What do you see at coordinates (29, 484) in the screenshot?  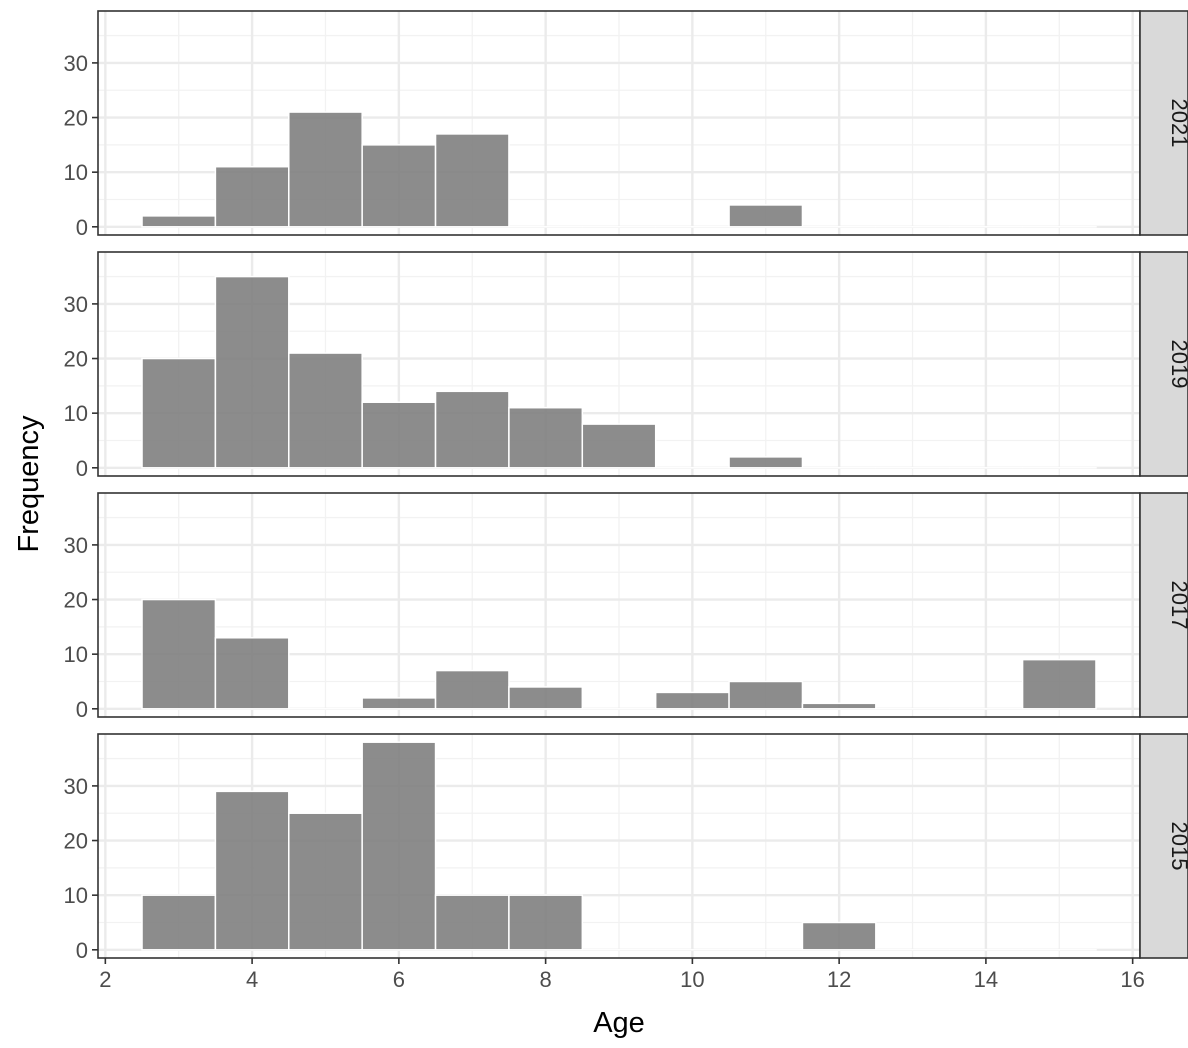 I see `y-axis-title: Frequency` at bounding box center [29, 484].